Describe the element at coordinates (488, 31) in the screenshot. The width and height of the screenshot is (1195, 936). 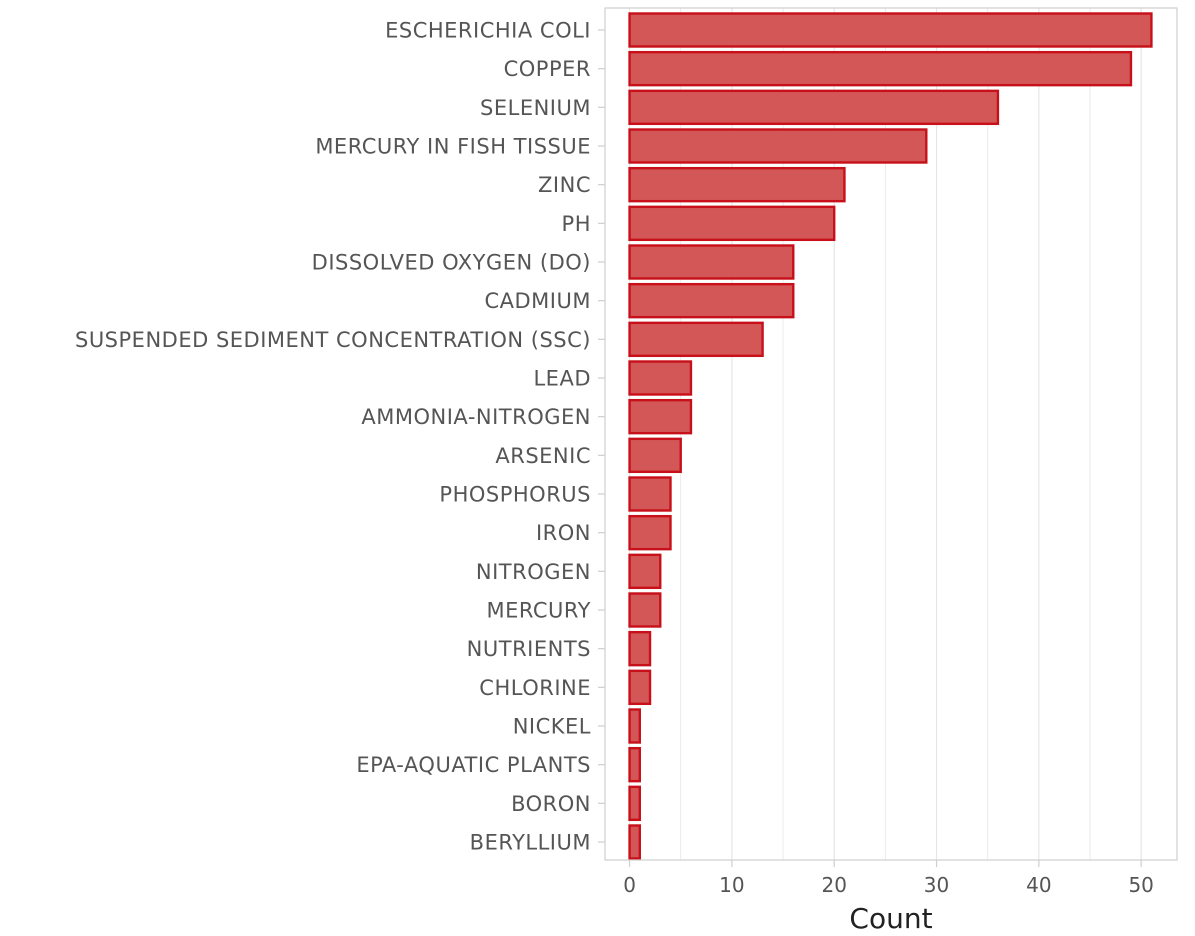
I see `category-label-0: ESCHERICHIA COLI` at that location.